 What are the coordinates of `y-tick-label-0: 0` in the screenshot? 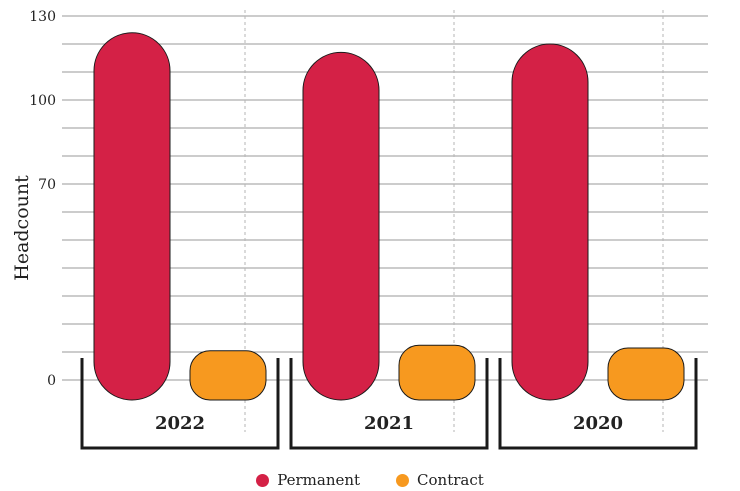 It's located at (51, 381).